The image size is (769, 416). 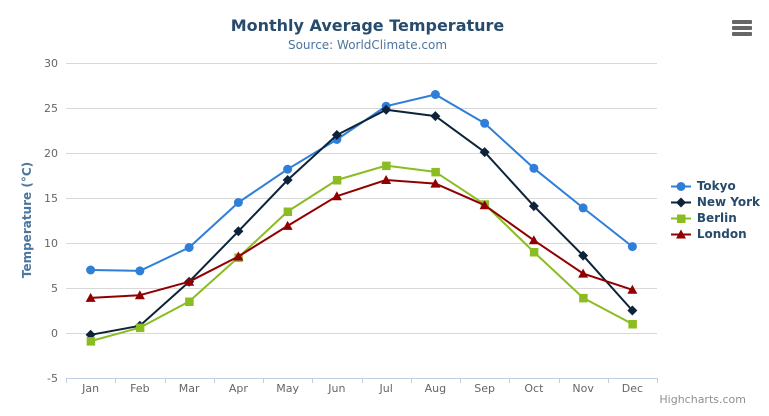 I want to click on x-tick-label-may: May, so click(x=287, y=388).